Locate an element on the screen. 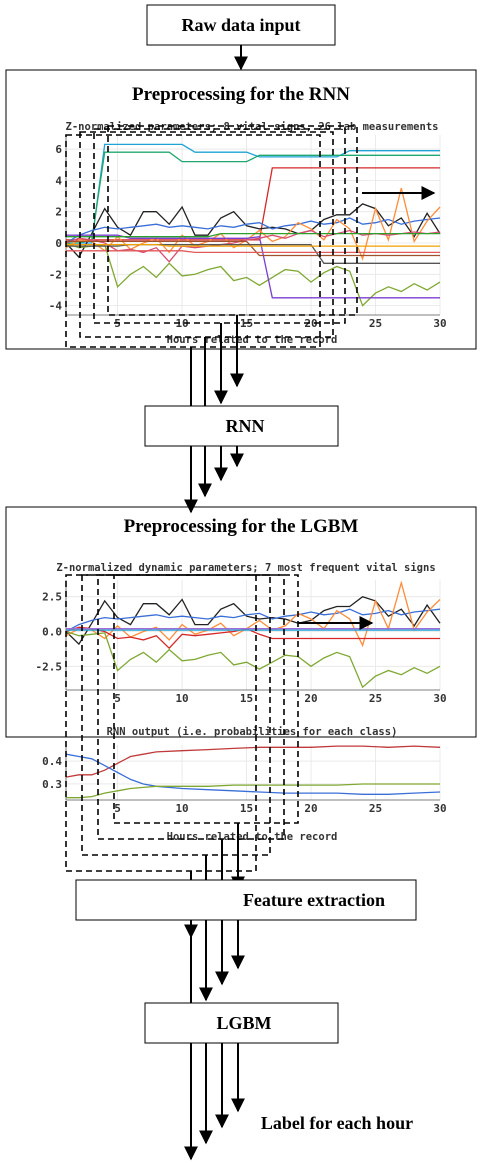 The height and width of the screenshot is (1163, 482). y-tick-label: 2.5 is located at coordinates (52, 597).